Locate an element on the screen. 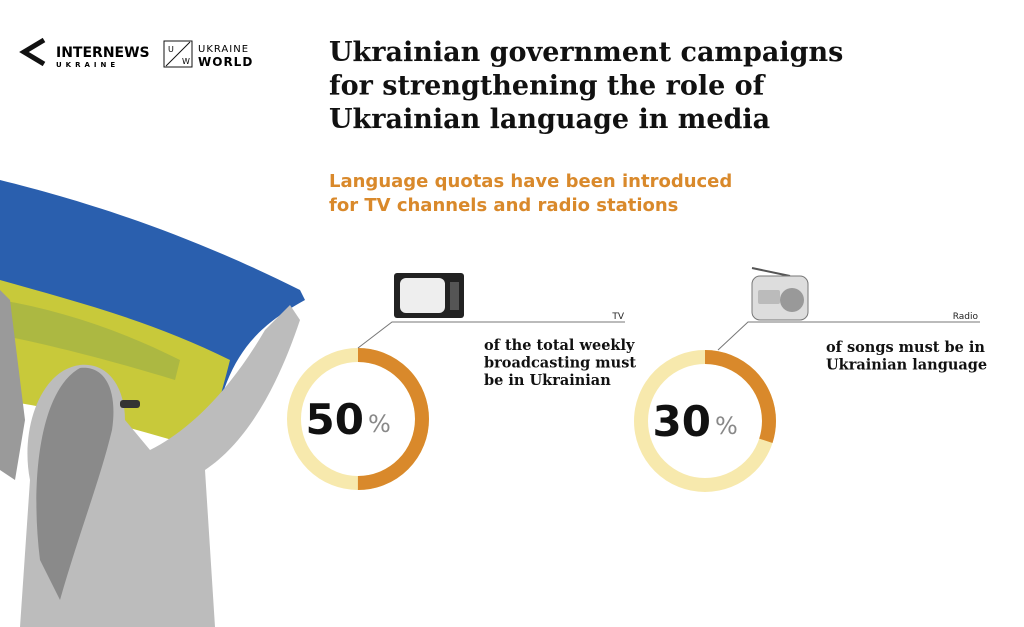  logo-text: UKRAINE is located at coordinates (223, 49).